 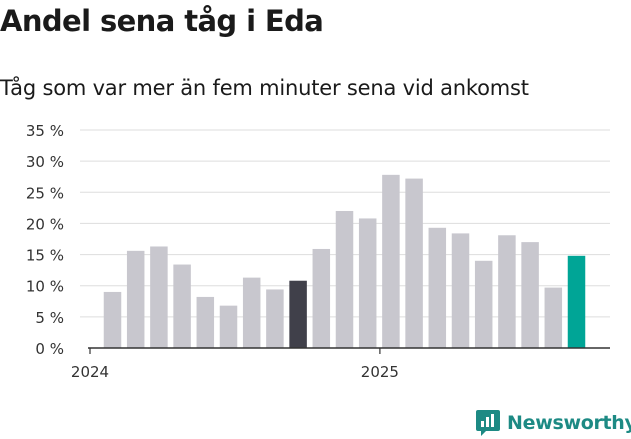 What do you see at coordinates (45, 131) in the screenshot?
I see `y-tick-label: 35 %` at bounding box center [45, 131].